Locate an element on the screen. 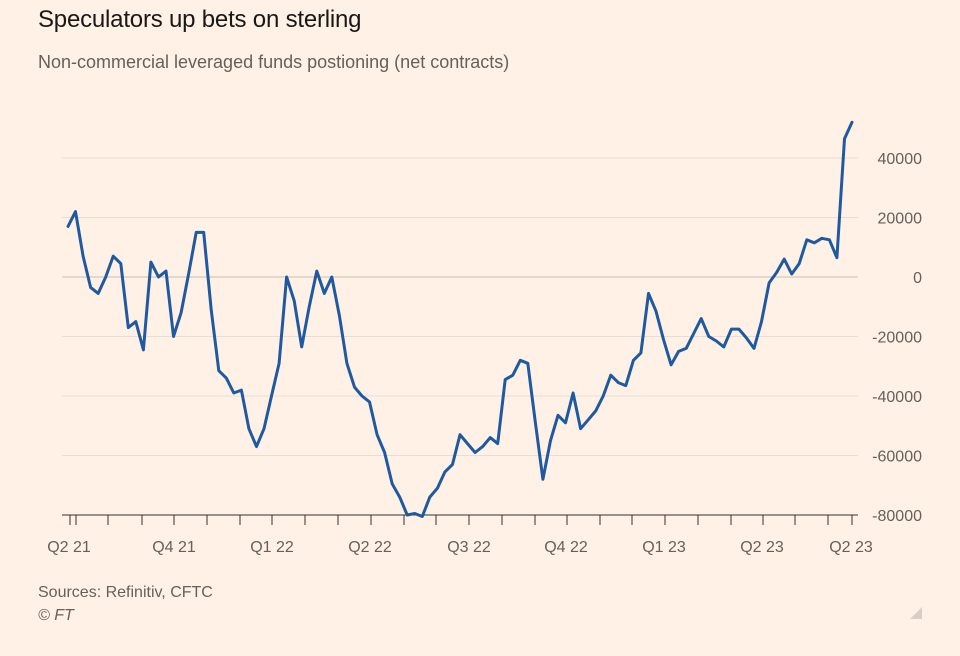  x-tick-label: Q1 23 is located at coordinates (664, 547).